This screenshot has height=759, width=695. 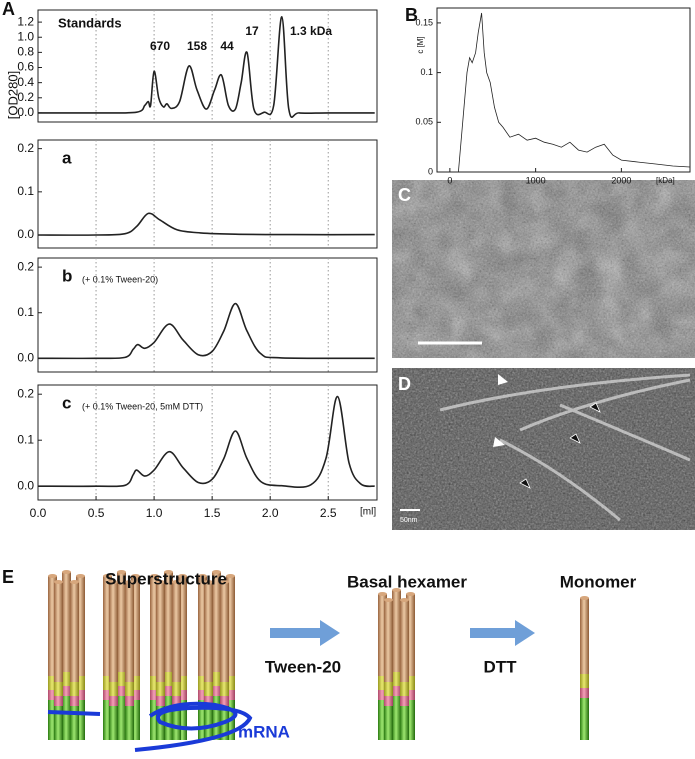 I want to click on arrow-label: DTT, so click(x=500, y=666).